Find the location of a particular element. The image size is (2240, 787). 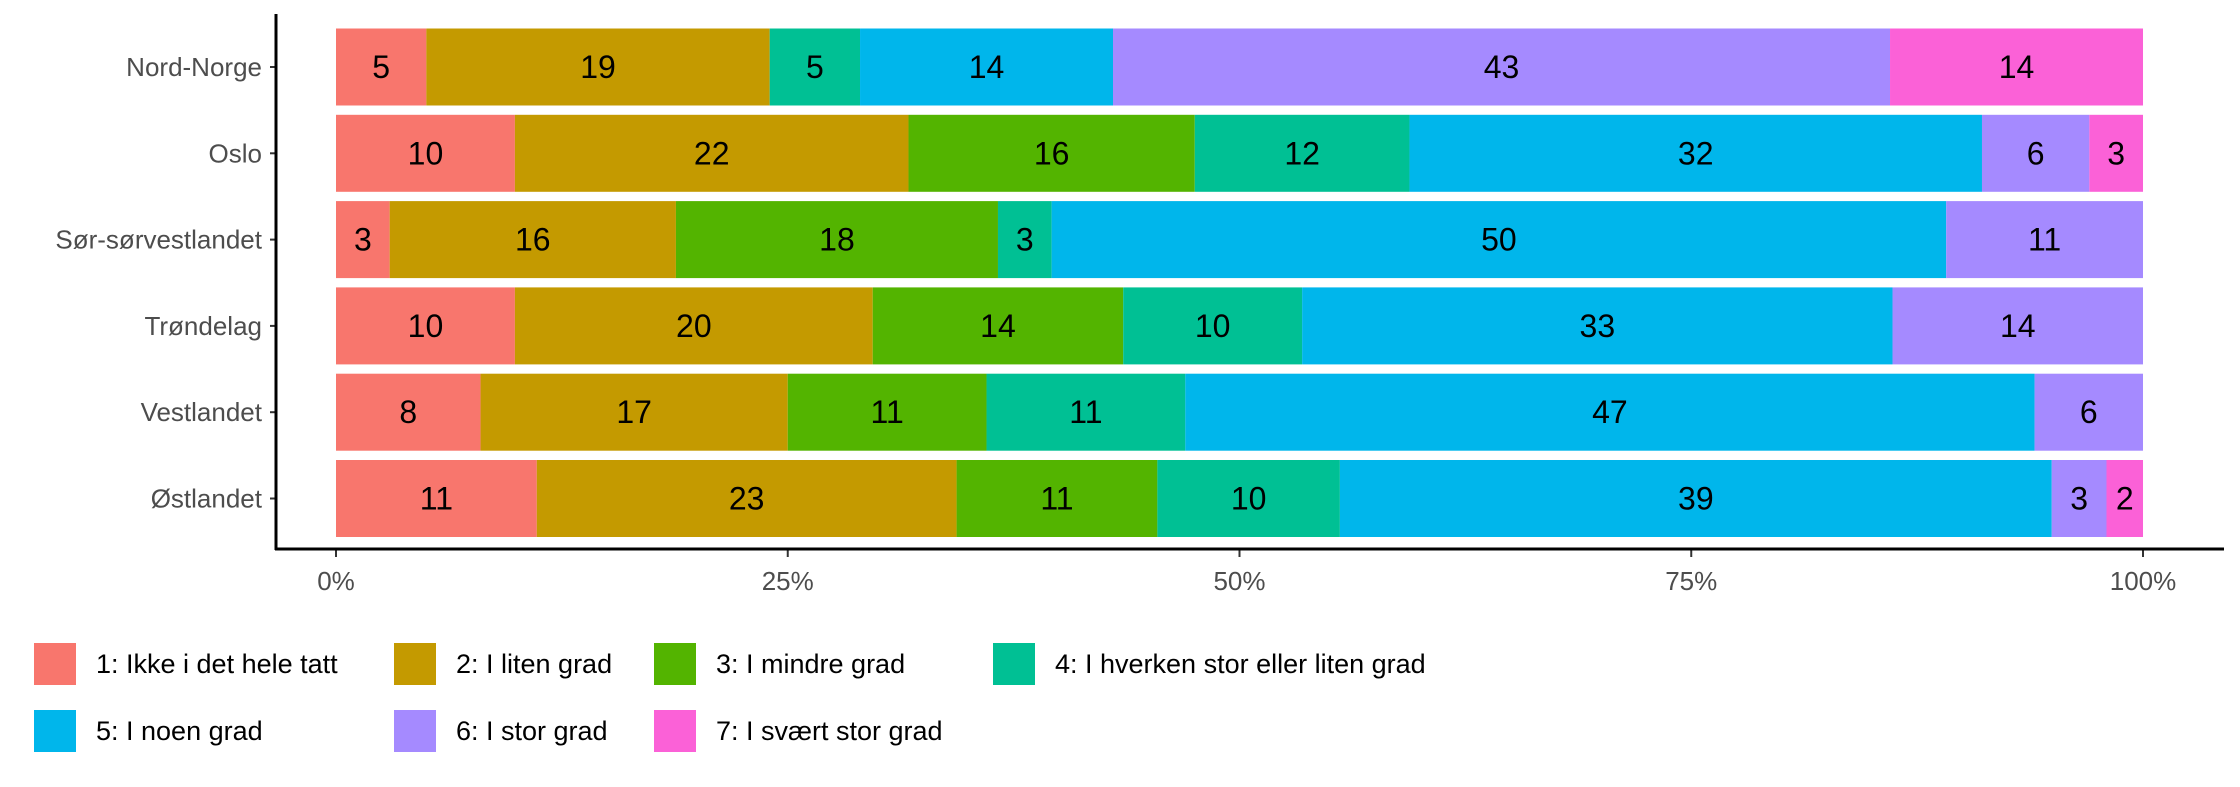

legend-item: 5: I noen grad is located at coordinates (148, 731).